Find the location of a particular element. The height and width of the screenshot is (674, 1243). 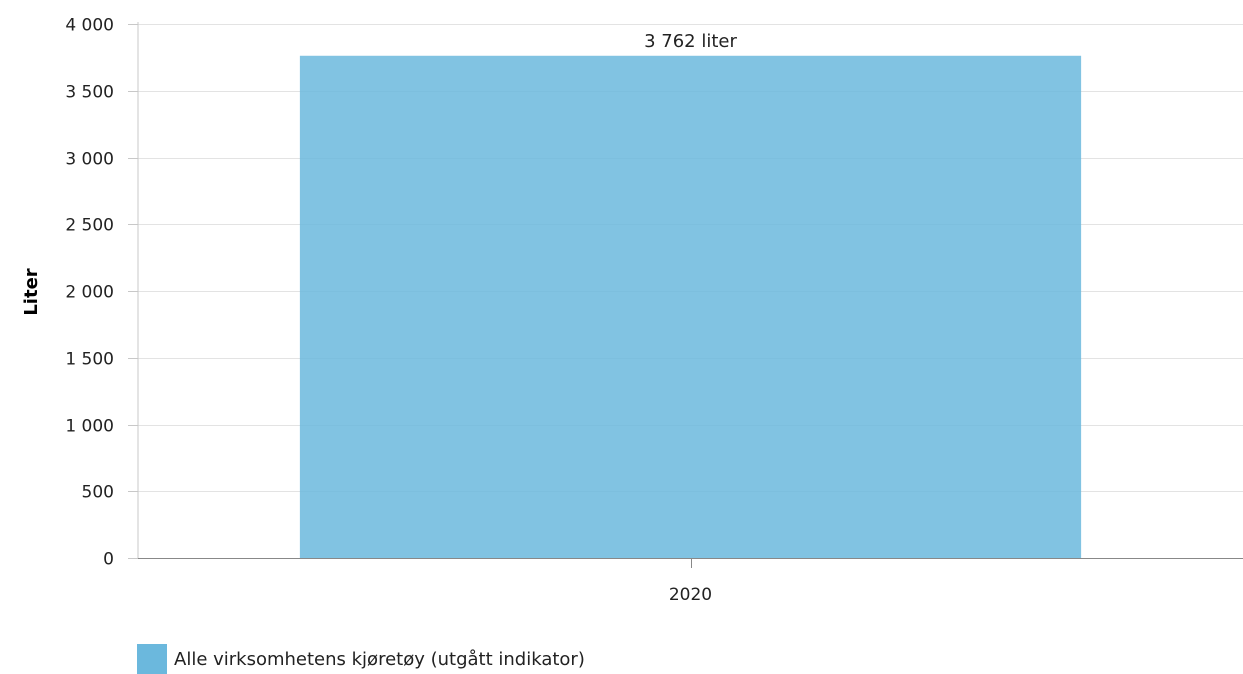

y-ticks: 0 500 1 000 1 500 2 000 2 500 3 000 3 500 4 000 is located at coordinates (101, 293).